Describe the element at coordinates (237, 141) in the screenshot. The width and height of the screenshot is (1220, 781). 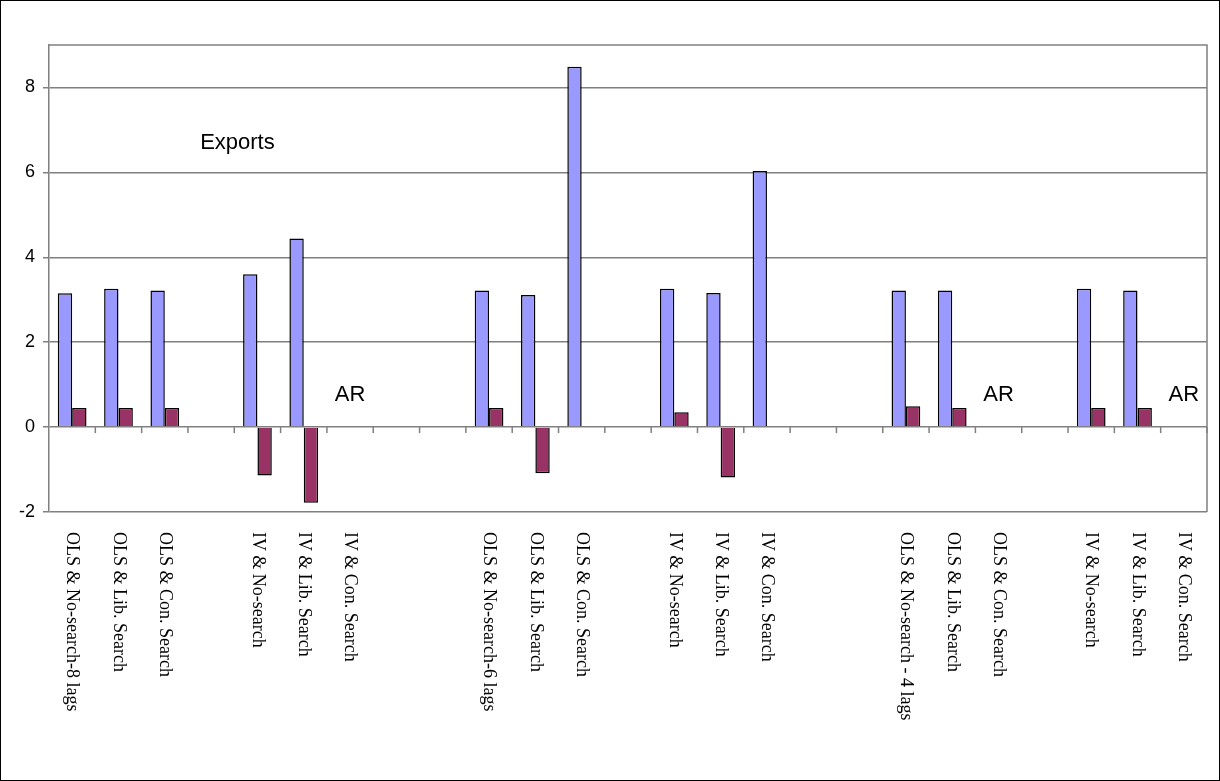
I see `text: Exports` at that location.